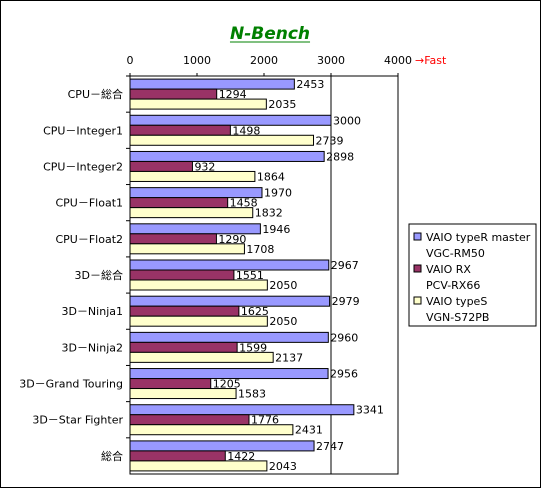 The width and height of the screenshot is (541, 488). I want to click on data-label: 2739, so click(330, 140).